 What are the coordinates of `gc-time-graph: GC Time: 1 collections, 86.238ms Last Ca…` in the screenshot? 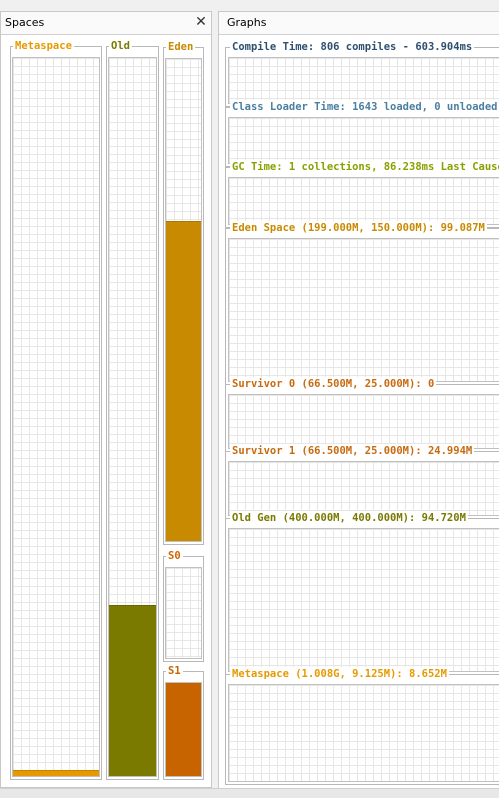 It's located at (362, 194).